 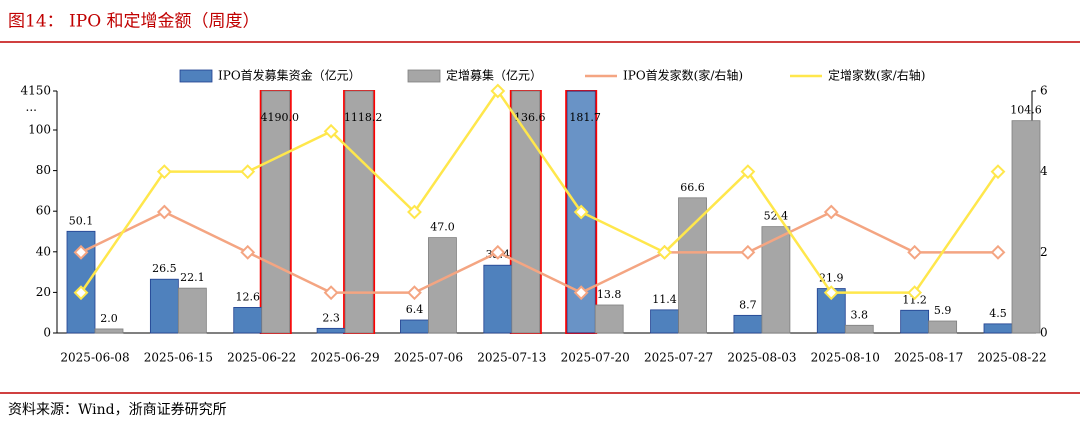 What do you see at coordinates (289, 75) in the screenshot?
I see `legend-label: IPO首发募集资金（亿元）` at bounding box center [289, 75].